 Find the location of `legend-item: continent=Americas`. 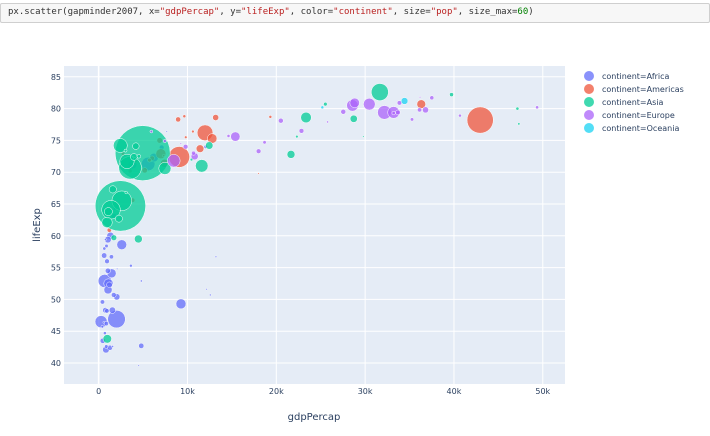

legend-item: continent=Americas is located at coordinates (634, 89).